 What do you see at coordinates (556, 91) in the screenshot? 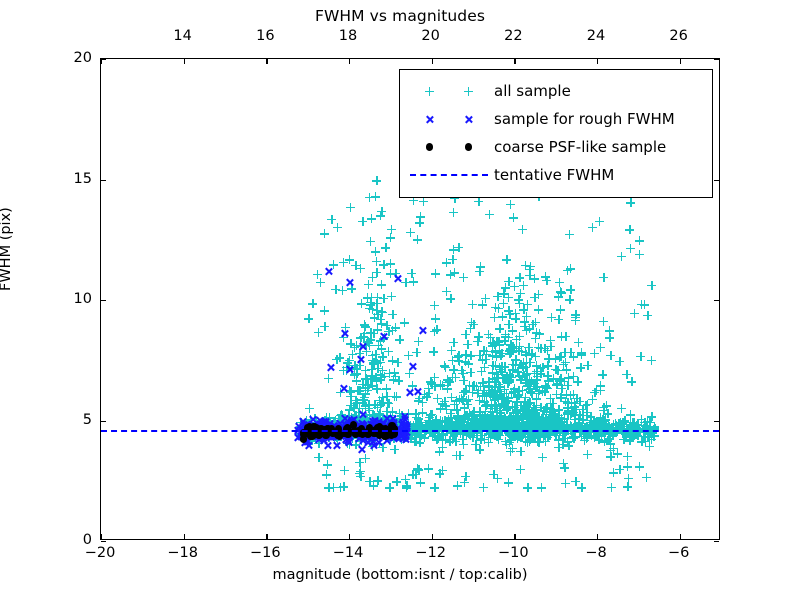
I see `legend-item-all-sample: all sample` at bounding box center [556, 91].